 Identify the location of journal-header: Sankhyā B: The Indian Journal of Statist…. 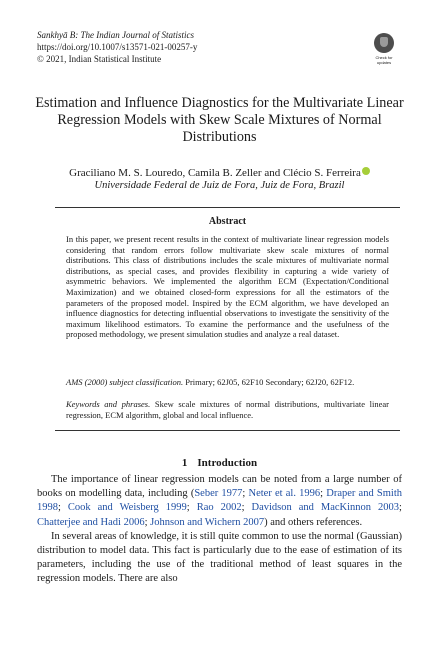
(117, 47).